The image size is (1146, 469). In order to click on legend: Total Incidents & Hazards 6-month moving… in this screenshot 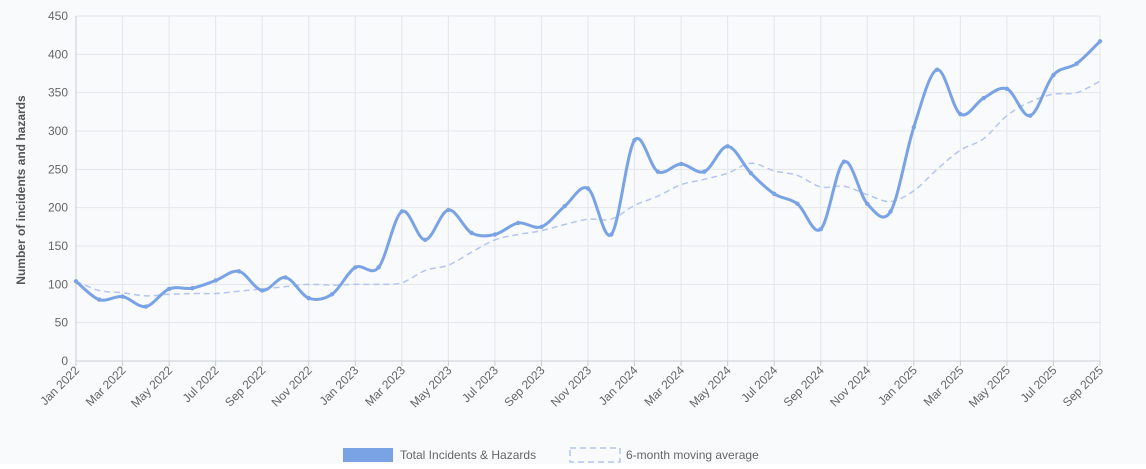, I will do `click(551, 455)`.